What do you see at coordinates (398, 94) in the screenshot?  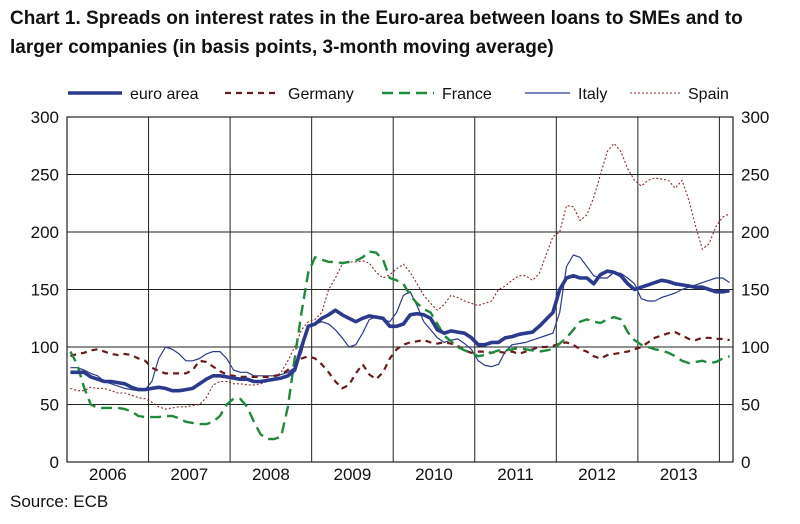 I see `legend: euro area Germany France Italy Spain` at bounding box center [398, 94].